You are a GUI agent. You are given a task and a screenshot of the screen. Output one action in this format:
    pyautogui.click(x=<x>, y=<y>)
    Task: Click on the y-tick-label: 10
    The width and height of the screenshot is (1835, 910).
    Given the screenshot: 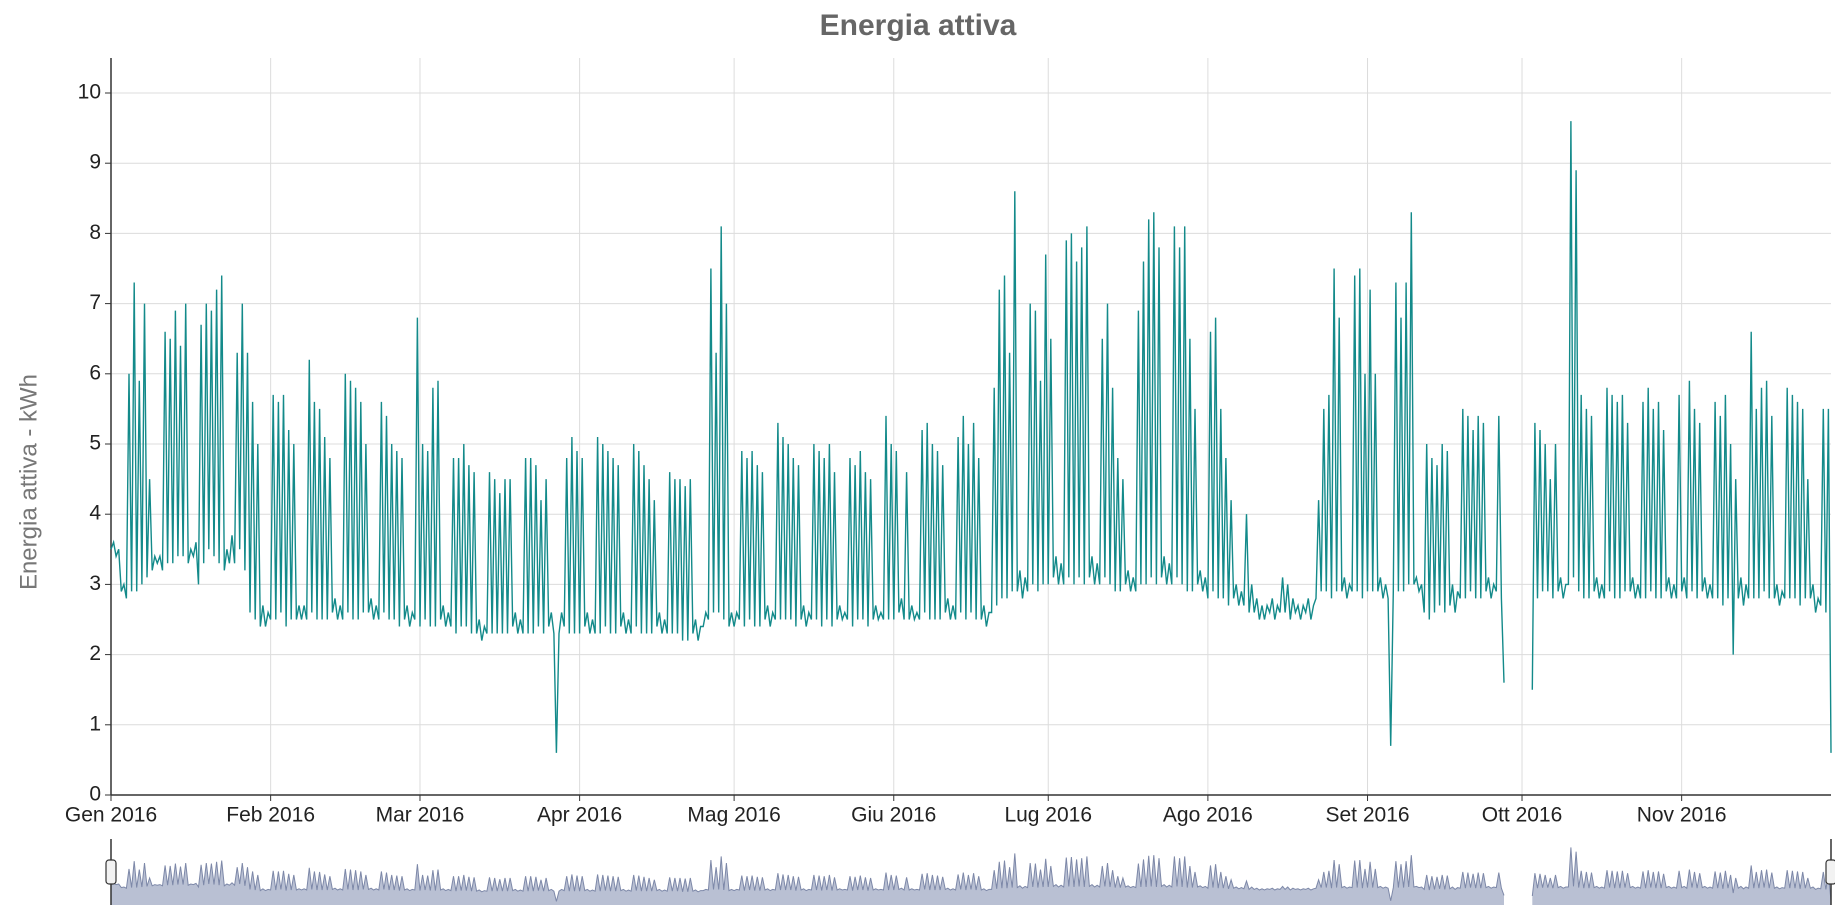 What is the action you would take?
    pyautogui.click(x=89, y=92)
    